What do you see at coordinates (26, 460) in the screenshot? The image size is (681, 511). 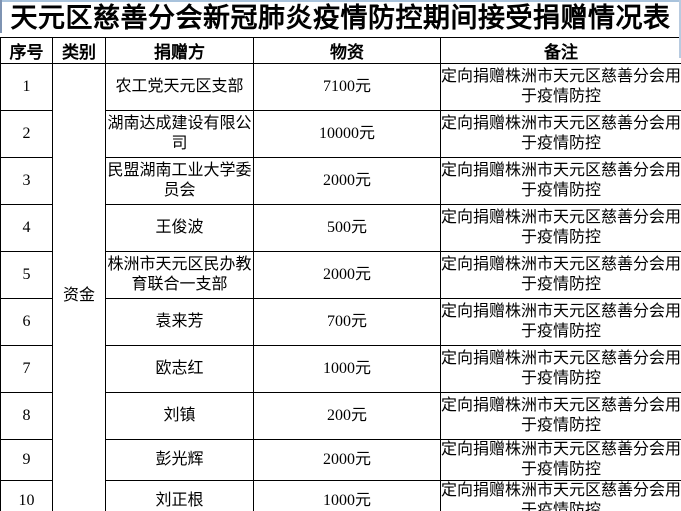 I see `cell-no: 9` at bounding box center [26, 460].